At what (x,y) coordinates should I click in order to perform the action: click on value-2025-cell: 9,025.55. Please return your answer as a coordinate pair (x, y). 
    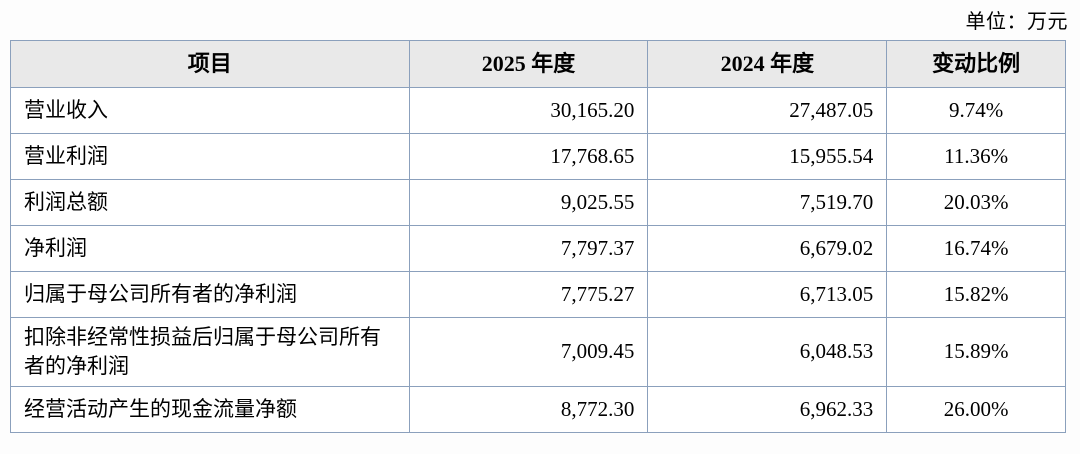
    Looking at the image, I should click on (528, 202).